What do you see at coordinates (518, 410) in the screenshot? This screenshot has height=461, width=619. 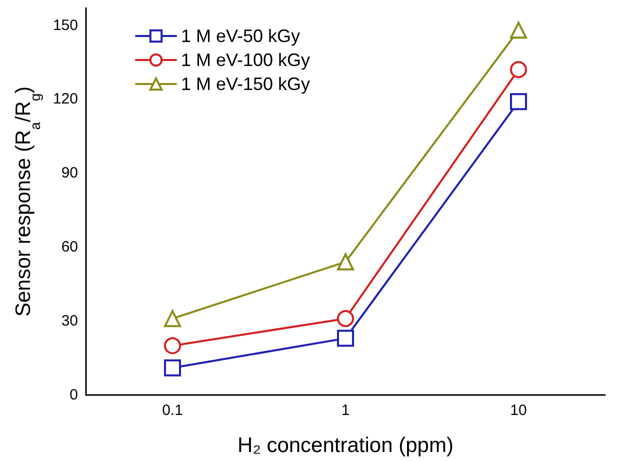 I see `x-tick-label: 10` at bounding box center [518, 410].